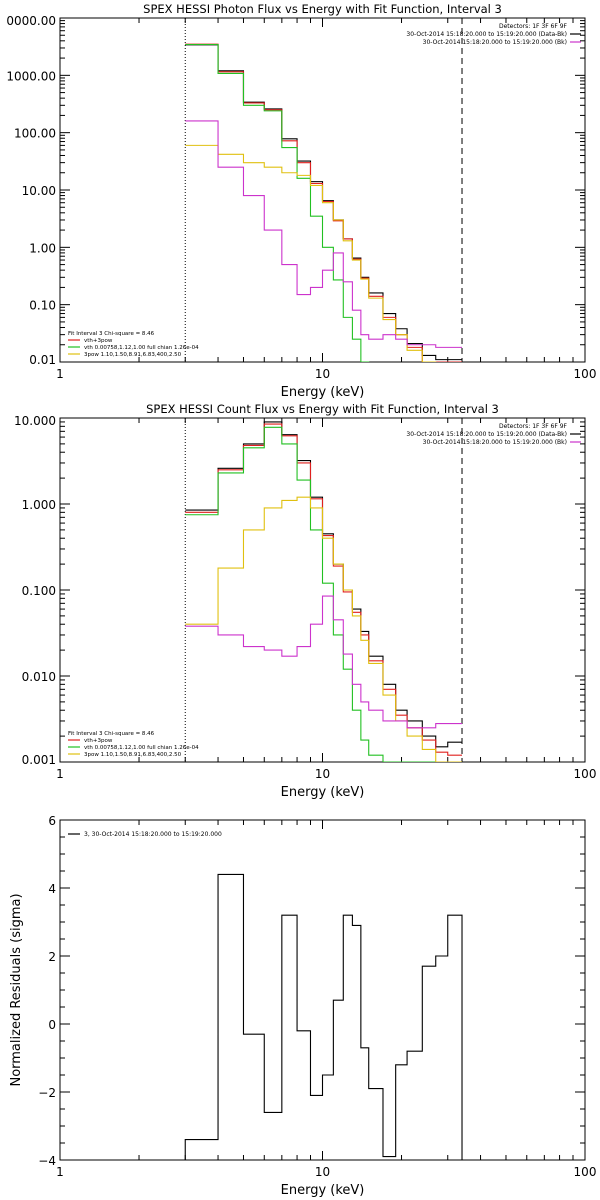  What do you see at coordinates (31, 76) in the screenshot?
I see `y-tick-label: 1000.00` at bounding box center [31, 76].